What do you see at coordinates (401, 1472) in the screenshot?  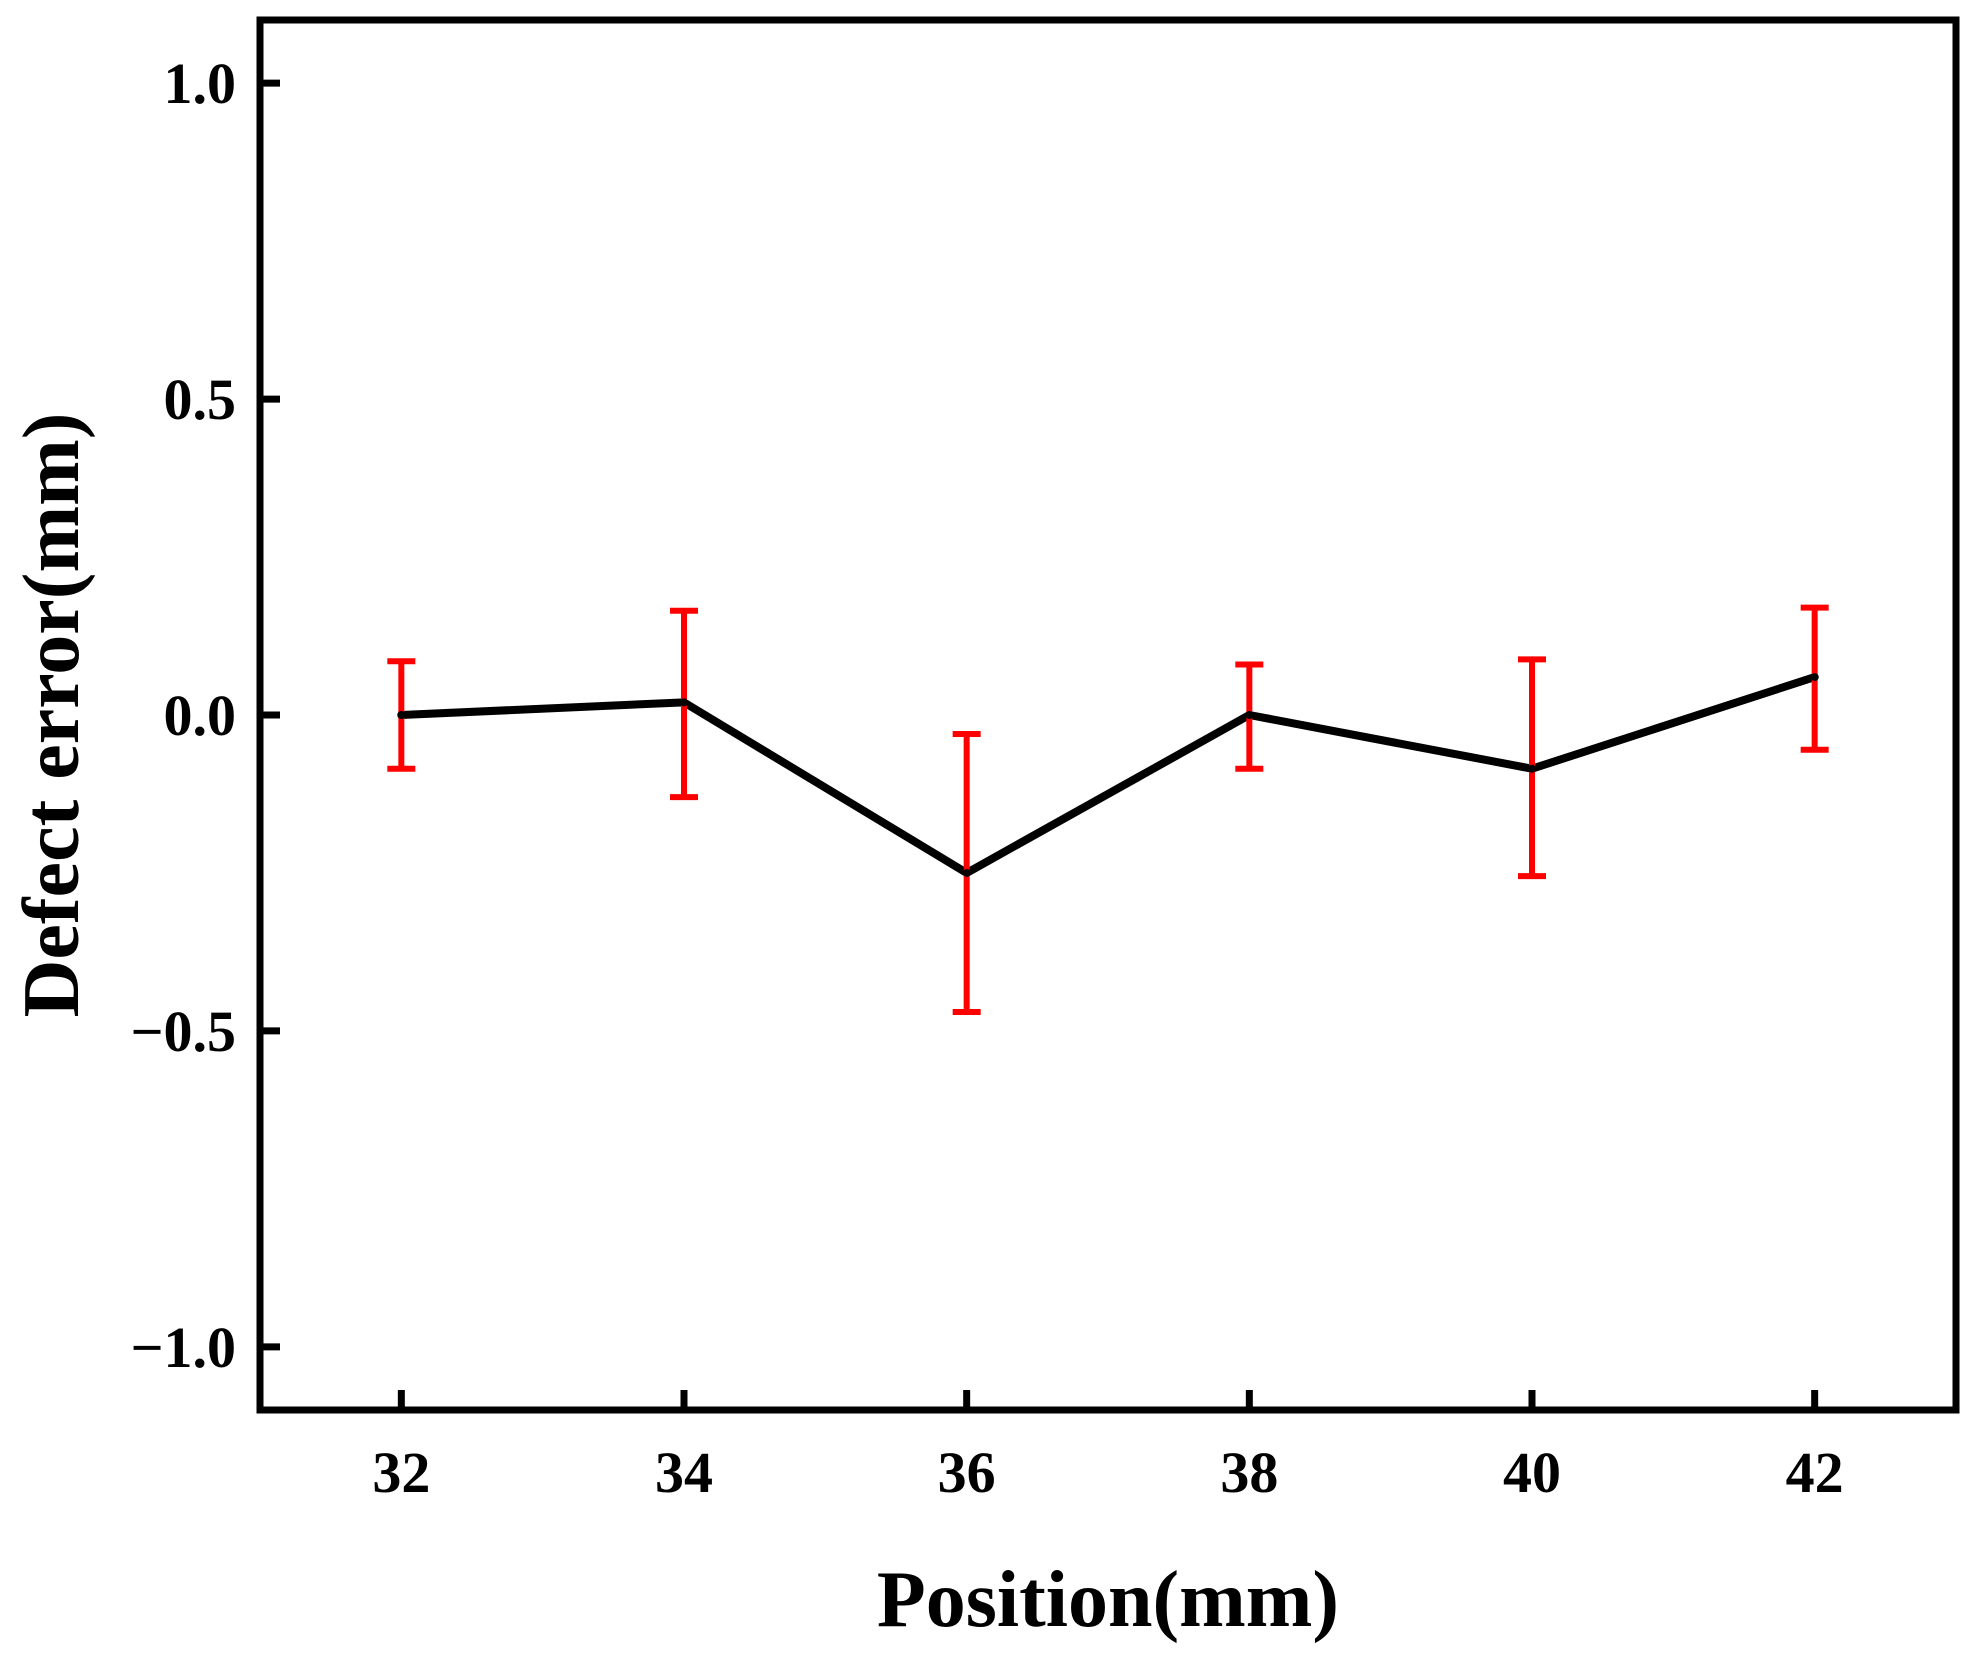 I see `x-tick-label: 32` at bounding box center [401, 1472].